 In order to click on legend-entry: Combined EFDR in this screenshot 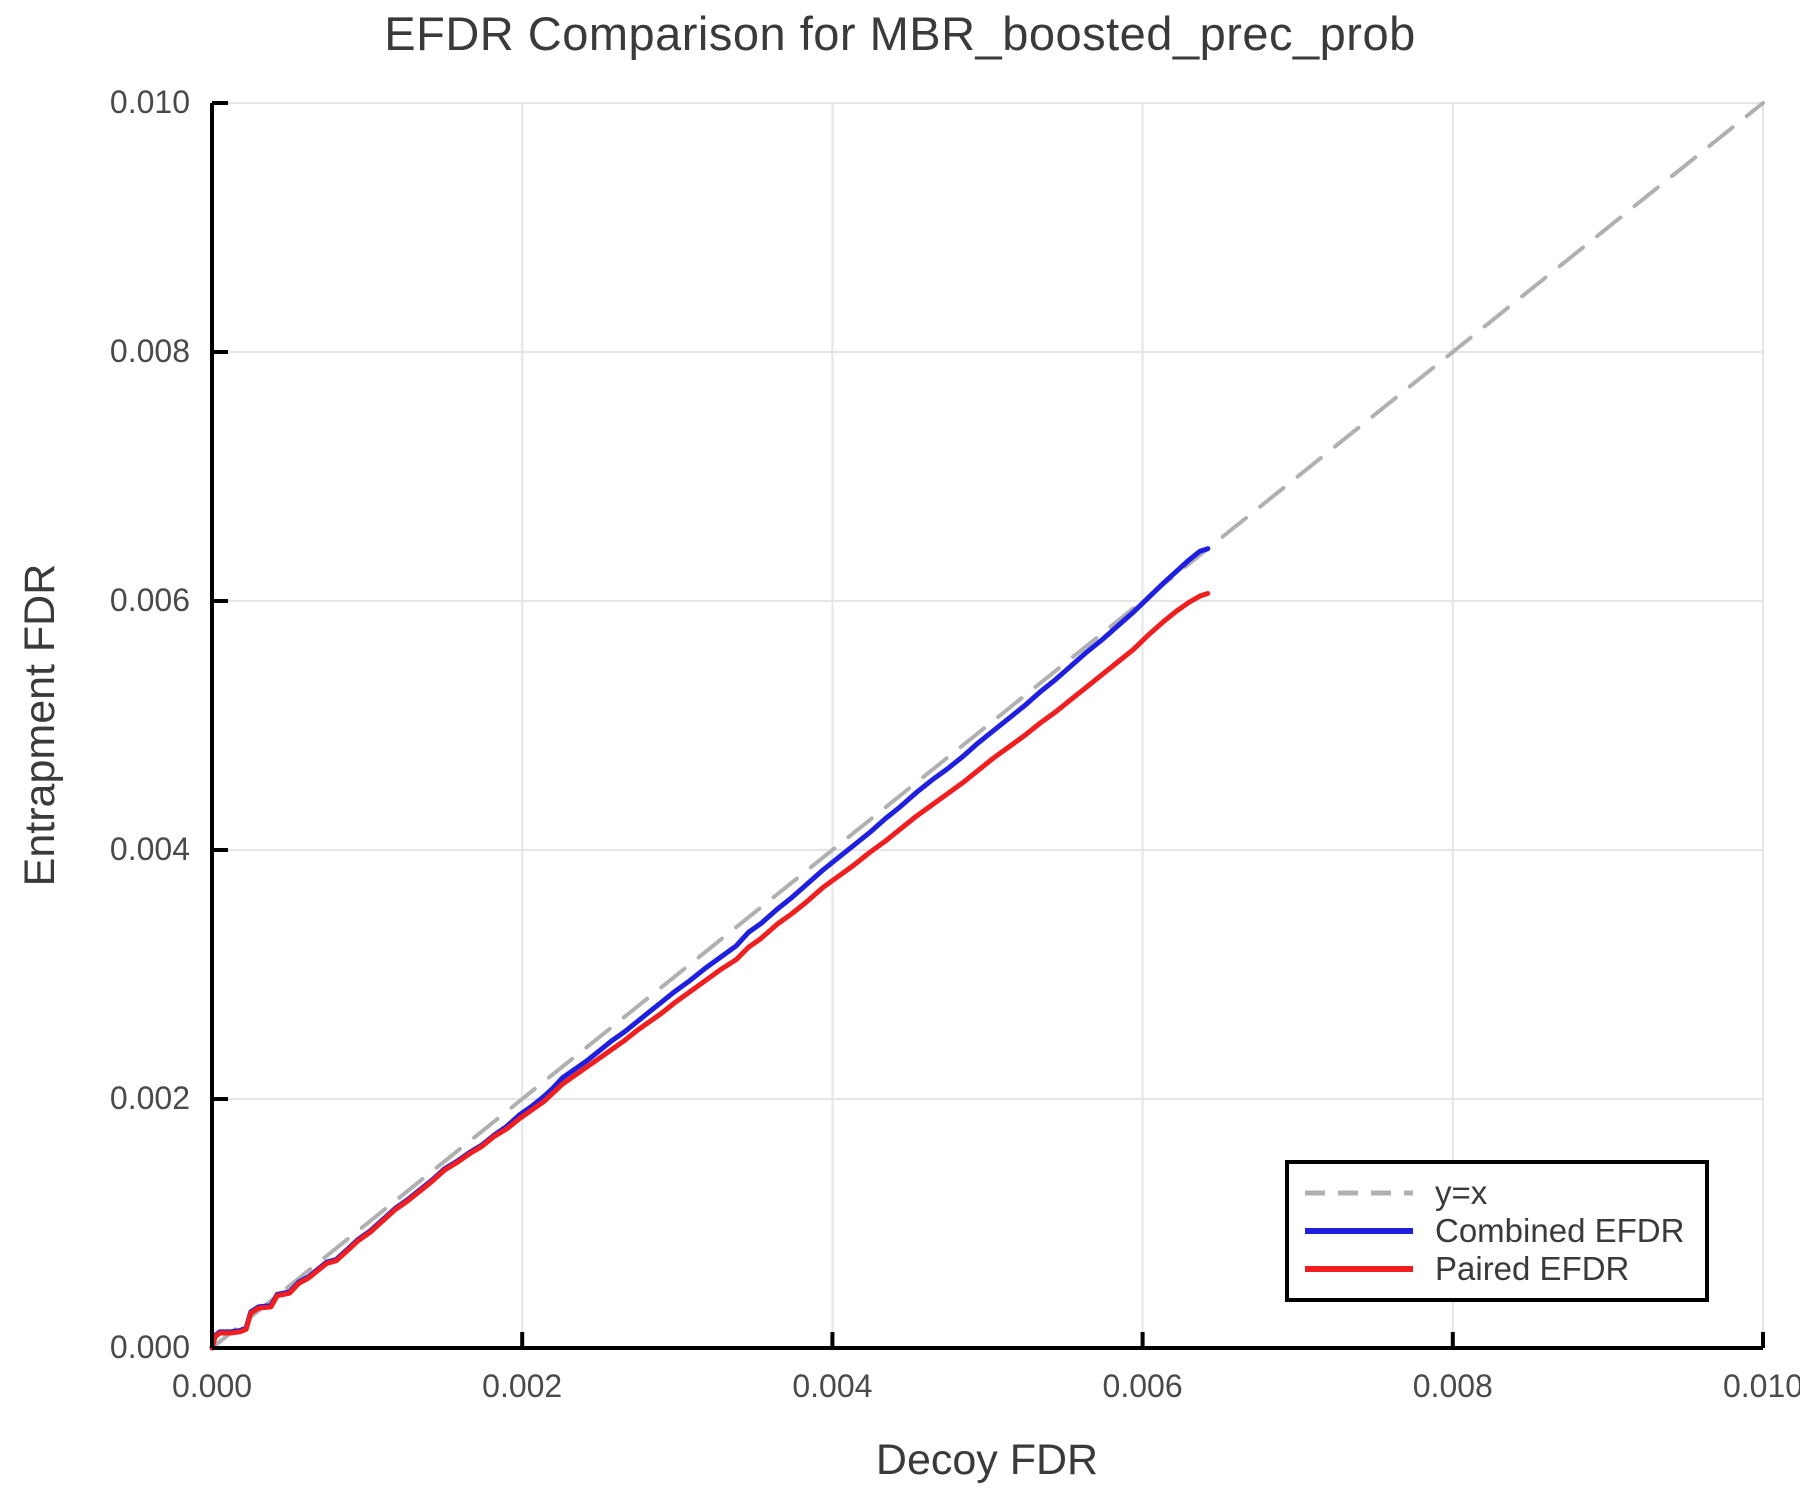, I will do `click(1504, 1231)`.